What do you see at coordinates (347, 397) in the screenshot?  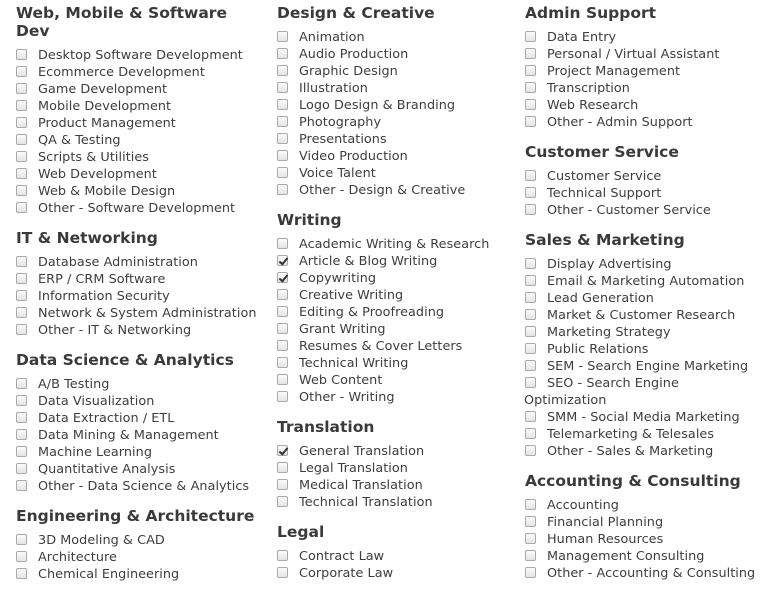 I see `subcategory-label: Other - Writing` at bounding box center [347, 397].